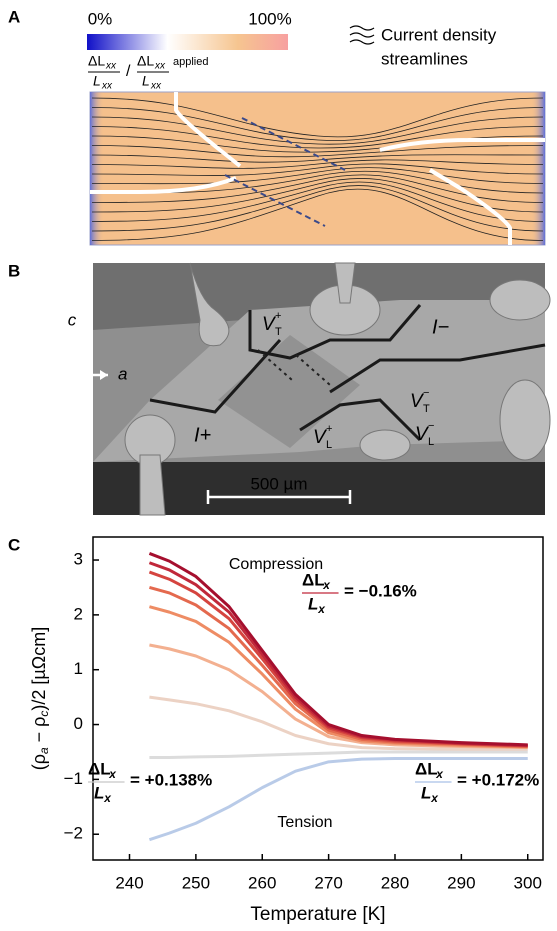 The height and width of the screenshot is (931, 557). I want to click on x-tick-label: 270, so click(328, 882).